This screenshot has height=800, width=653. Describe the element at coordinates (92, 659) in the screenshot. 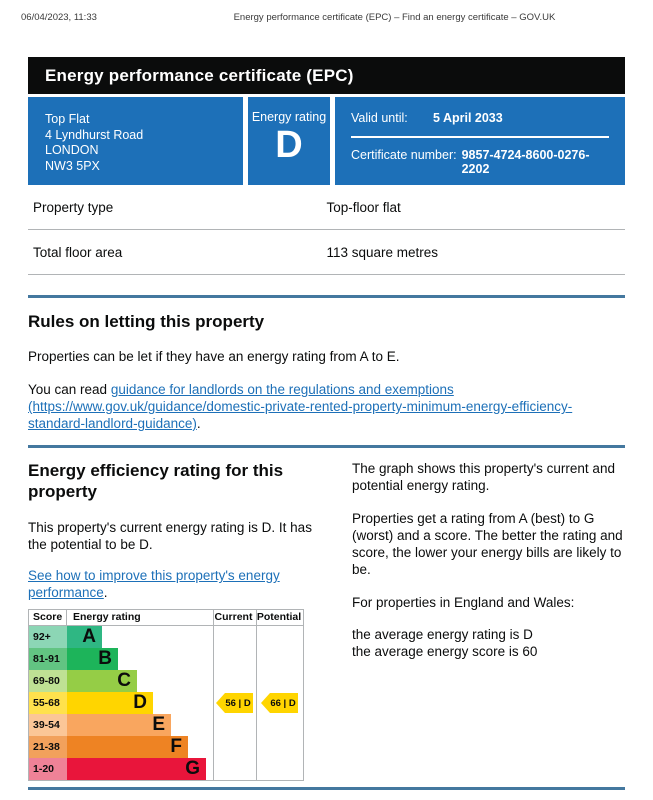

I see `band-bar-b: B` at that location.